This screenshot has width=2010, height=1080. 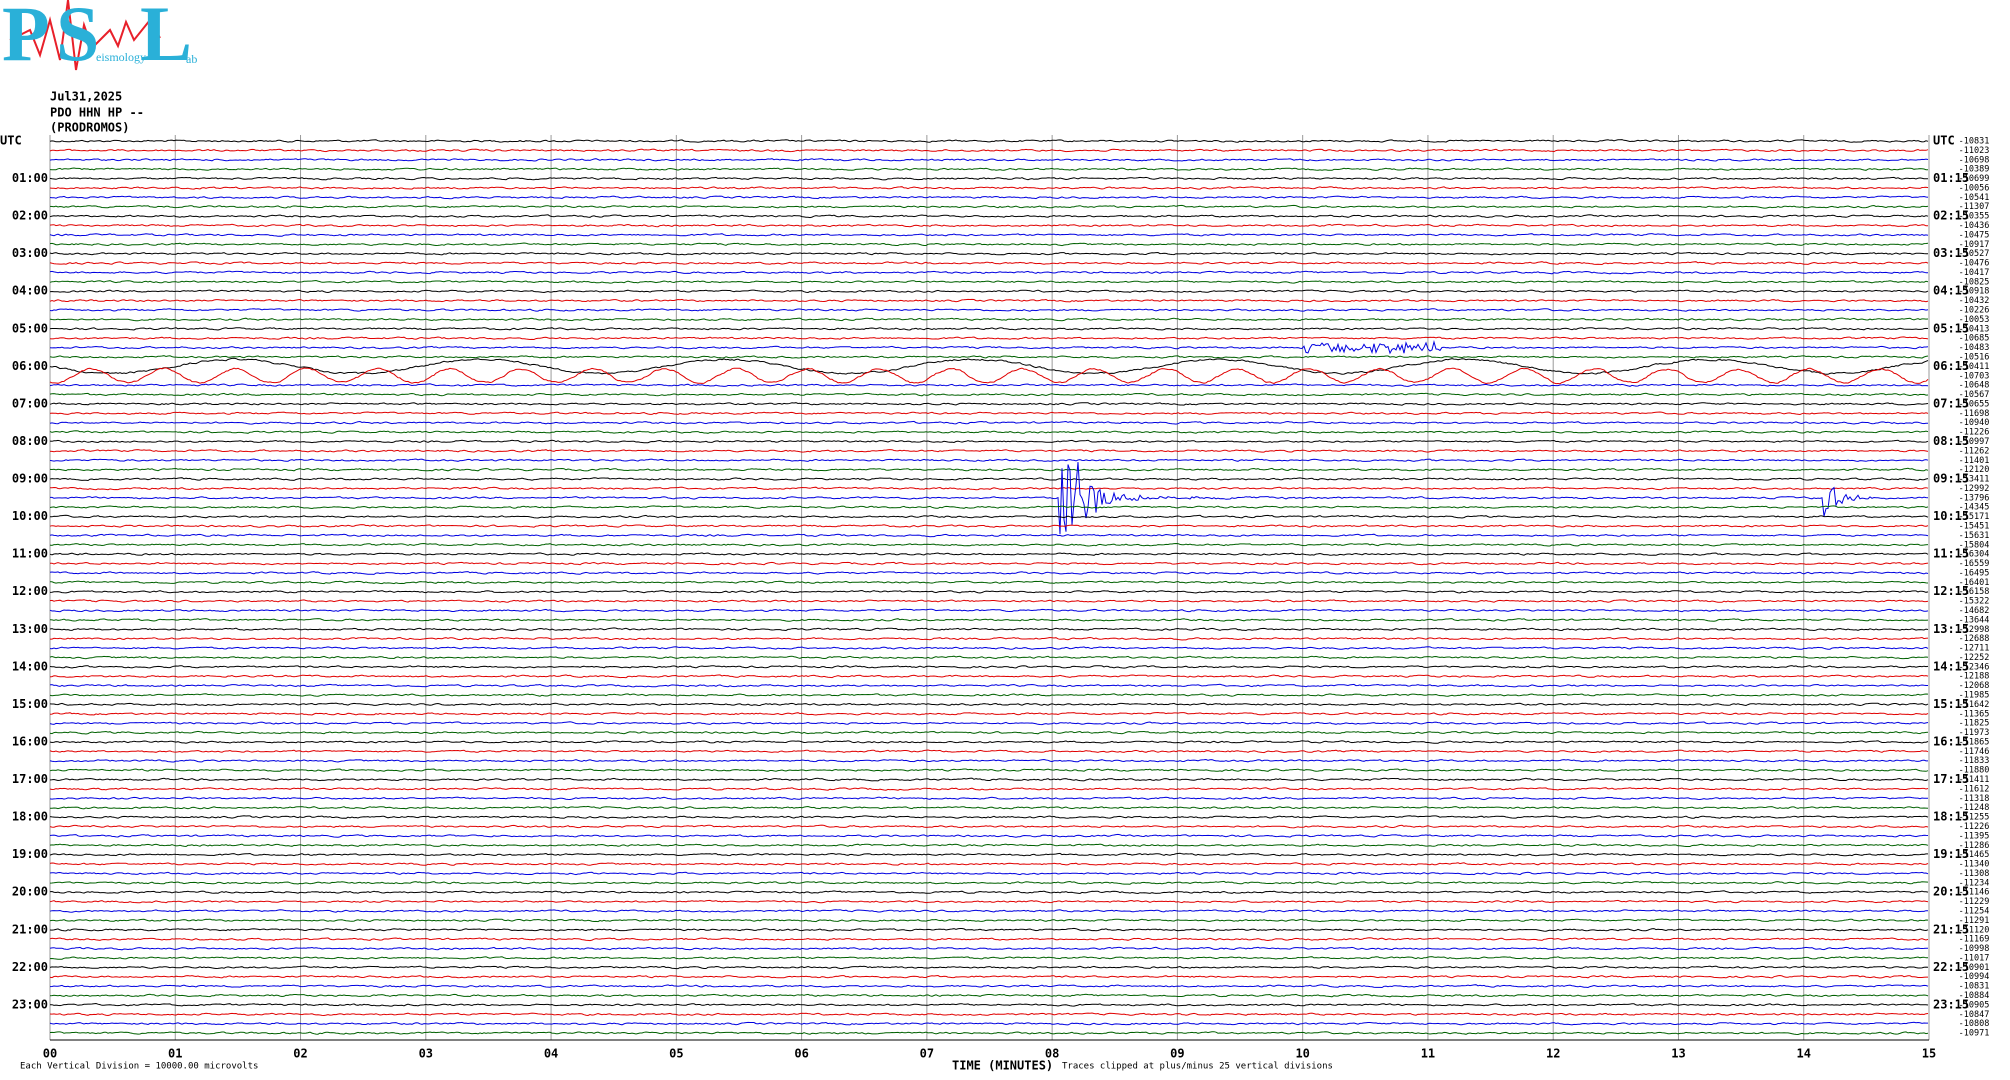 I want to click on row-value: -14682, so click(x=1974, y=611).